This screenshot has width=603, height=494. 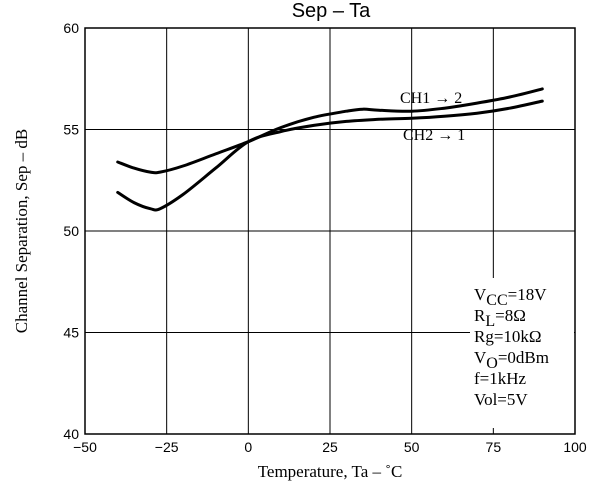 I want to click on condition-line: f=1kHz, so click(x=500, y=378).